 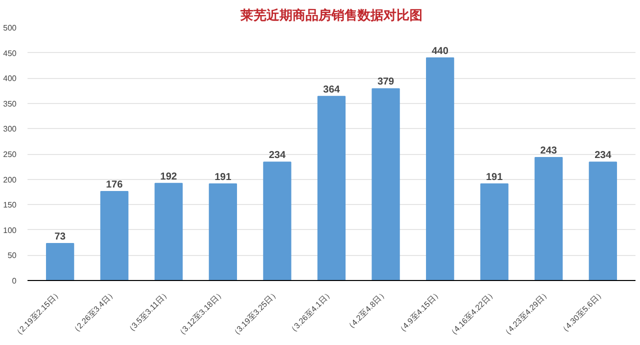 What do you see at coordinates (440, 51) in the screenshot?
I see `data-label: 440` at bounding box center [440, 51].